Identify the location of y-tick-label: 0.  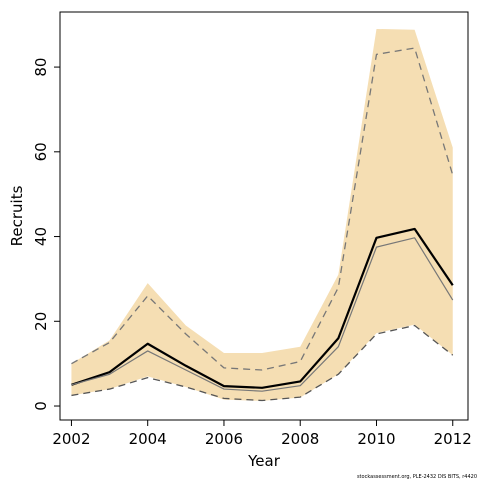
(41, 406).